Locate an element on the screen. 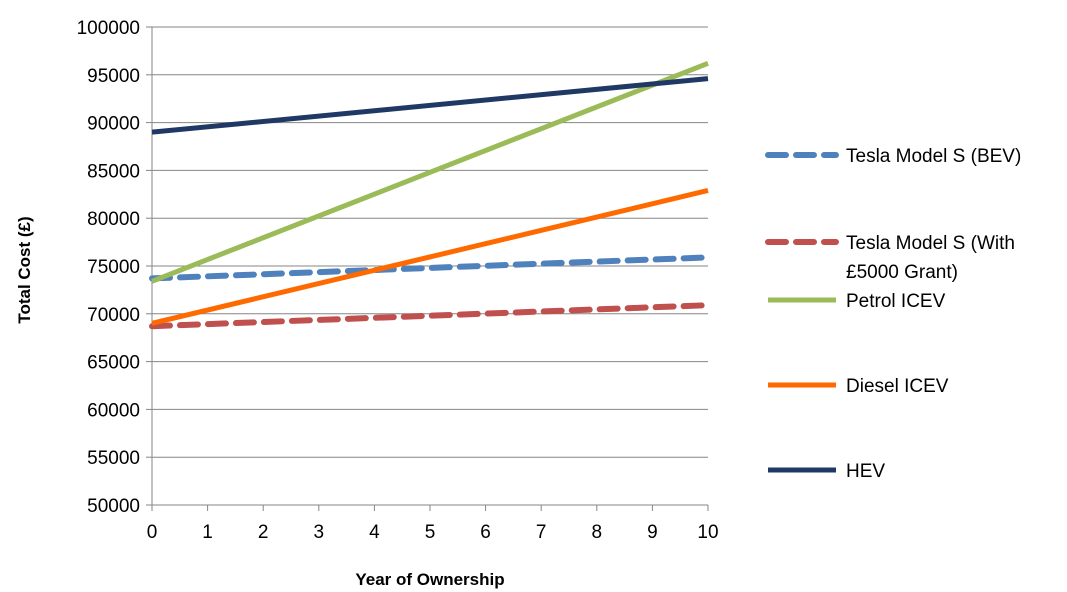  legend-item: Diesel ICEV is located at coordinates (858, 386).